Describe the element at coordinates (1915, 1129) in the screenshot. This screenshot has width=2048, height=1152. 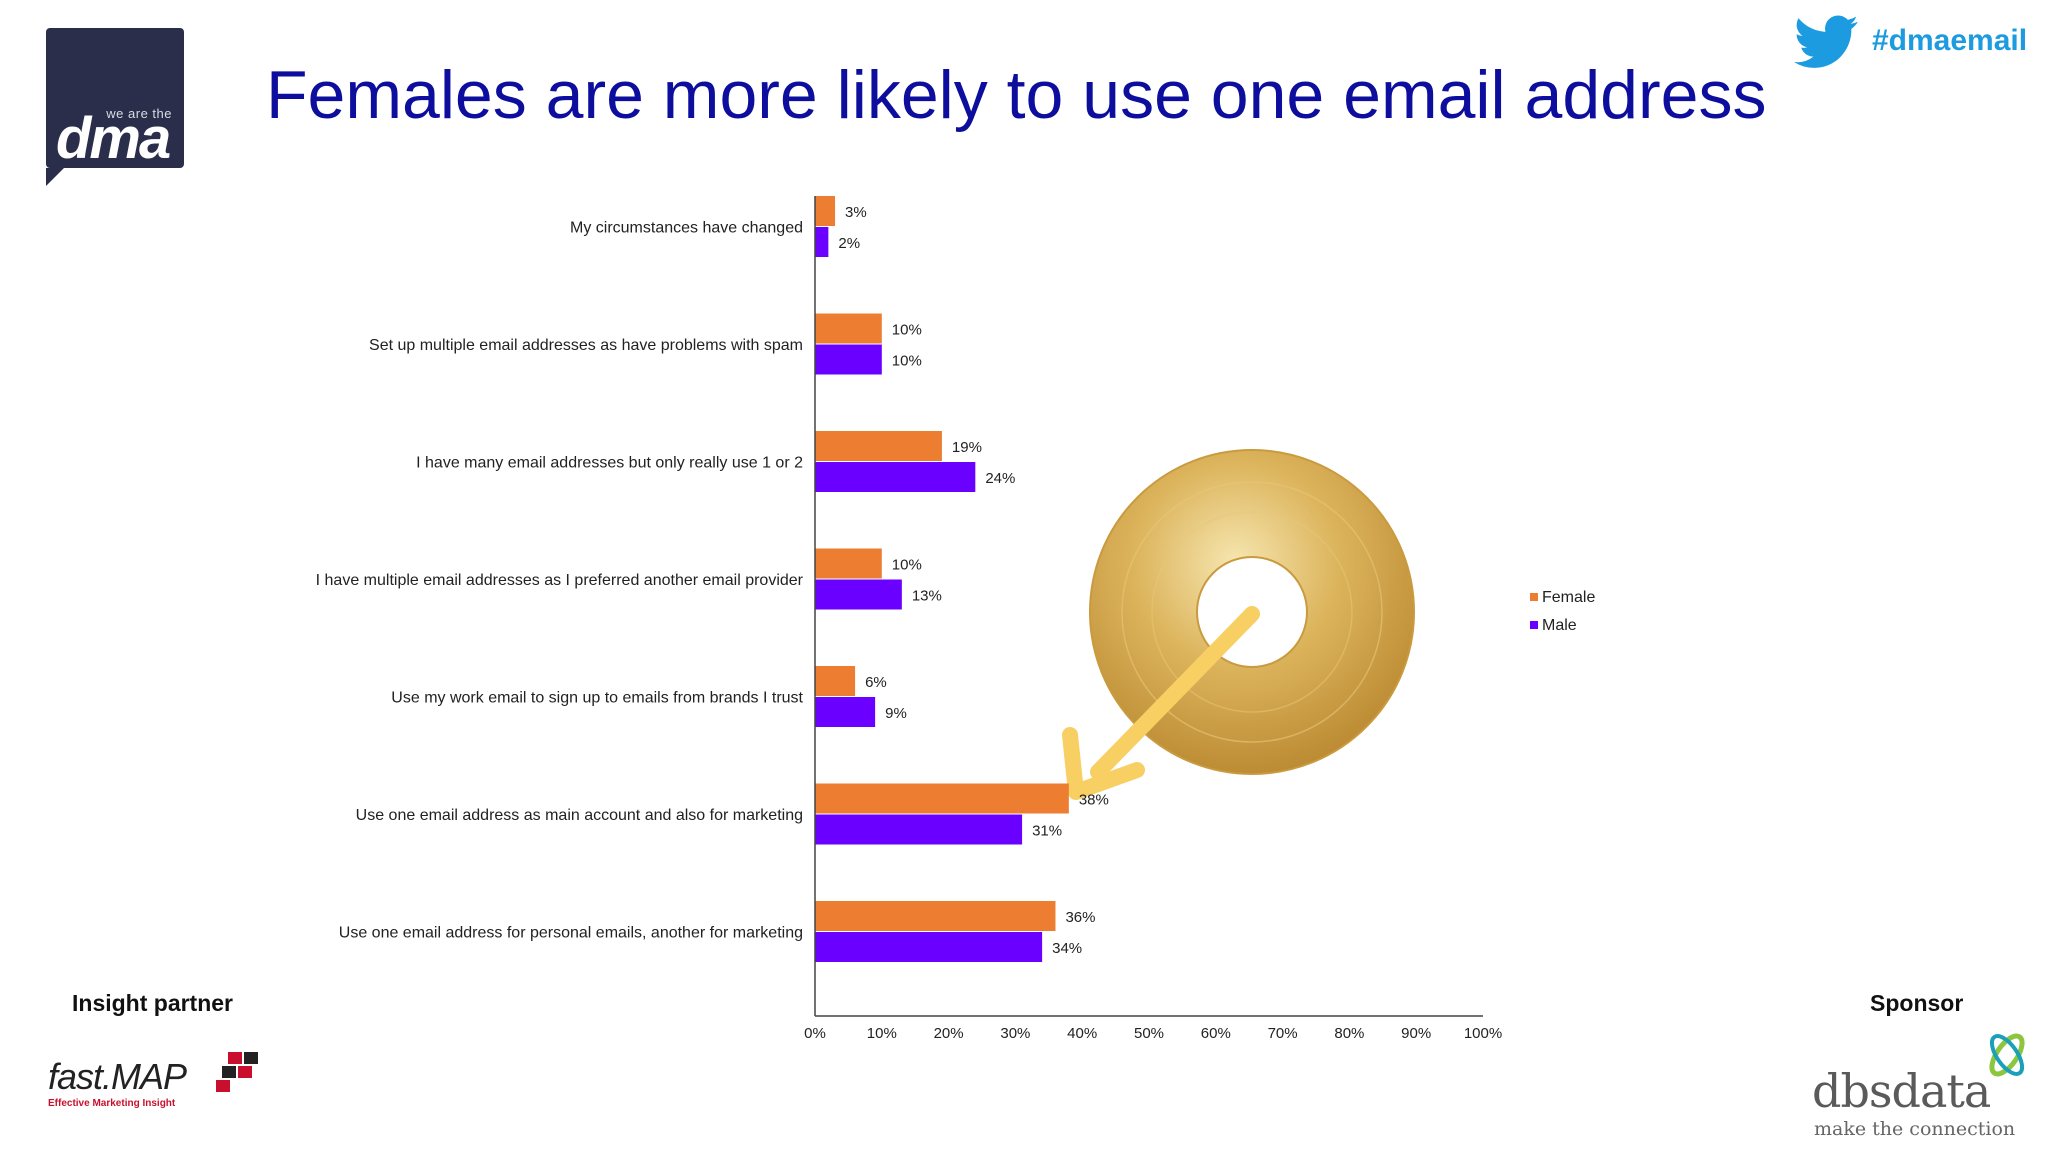
I see `dbsdata-logo-tagline: make the connection` at that location.